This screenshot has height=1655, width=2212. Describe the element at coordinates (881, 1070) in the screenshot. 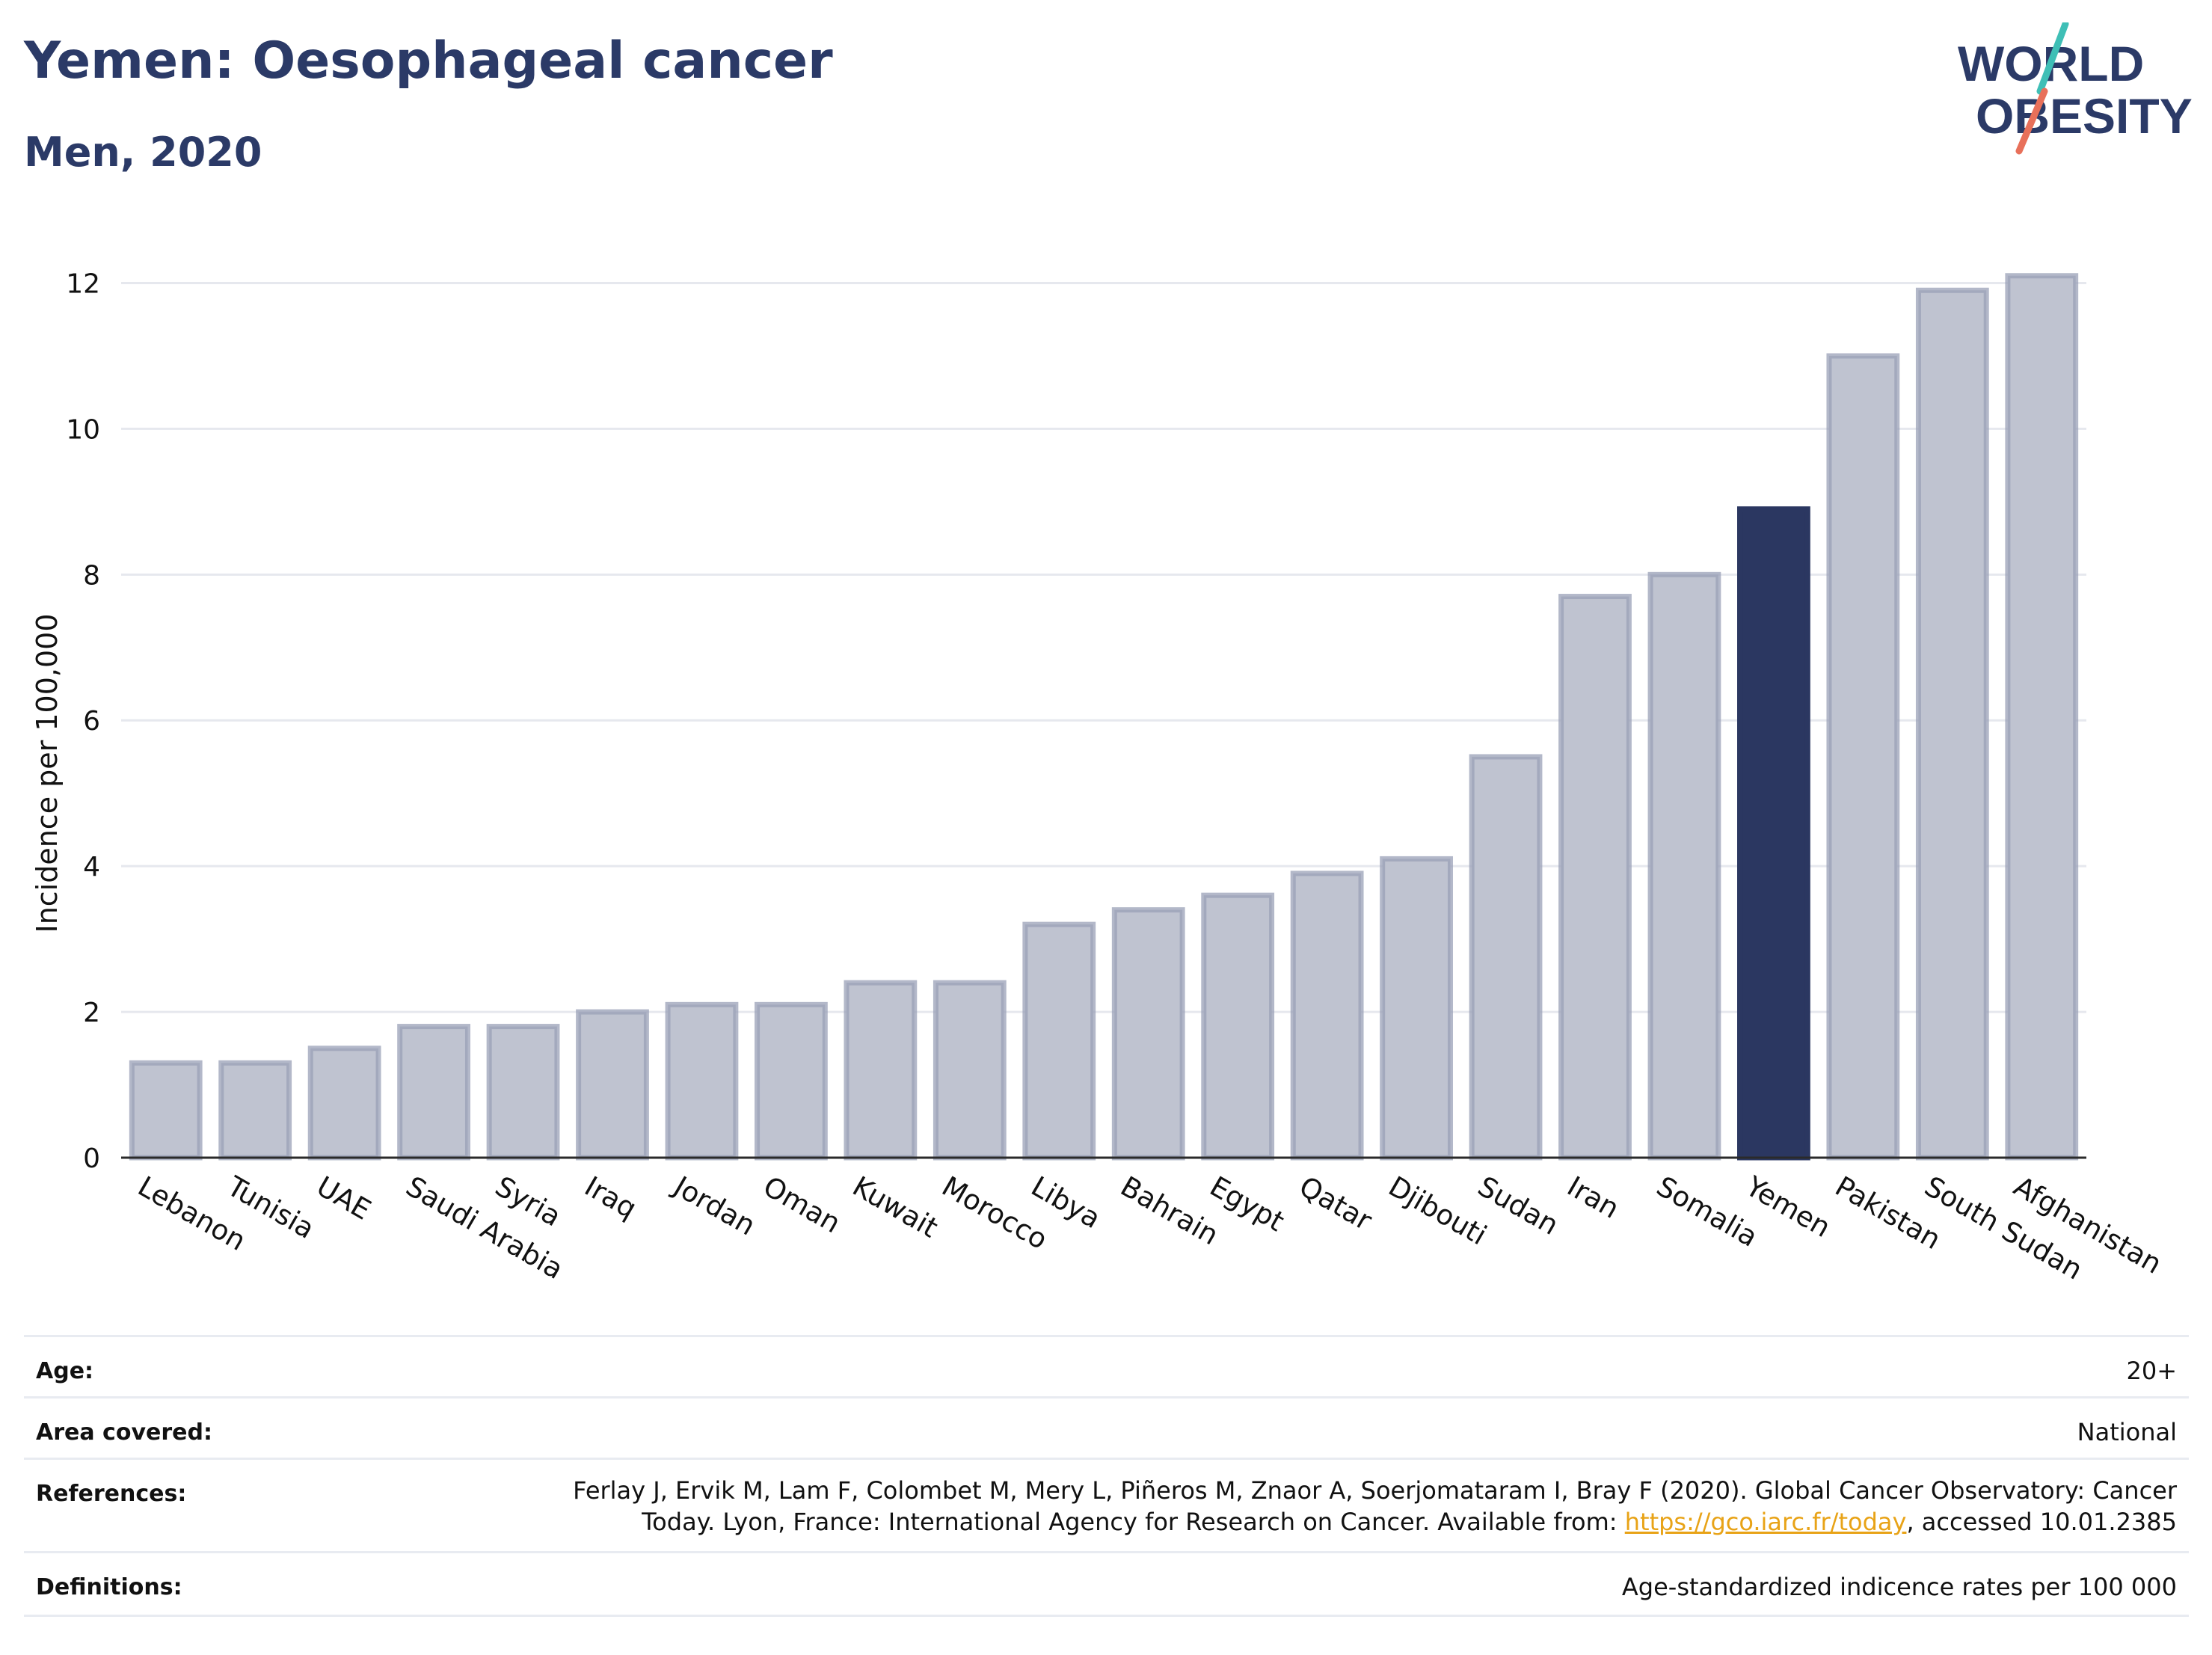

I see `bar-kuwait` at that location.